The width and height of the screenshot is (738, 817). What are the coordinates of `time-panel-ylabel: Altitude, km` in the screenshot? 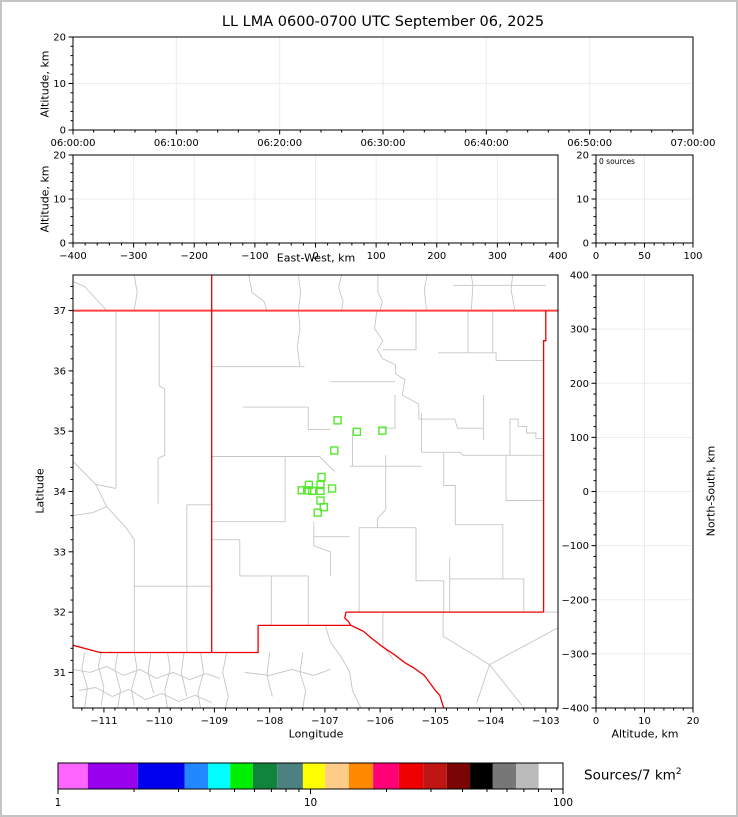 It's located at (45, 84).